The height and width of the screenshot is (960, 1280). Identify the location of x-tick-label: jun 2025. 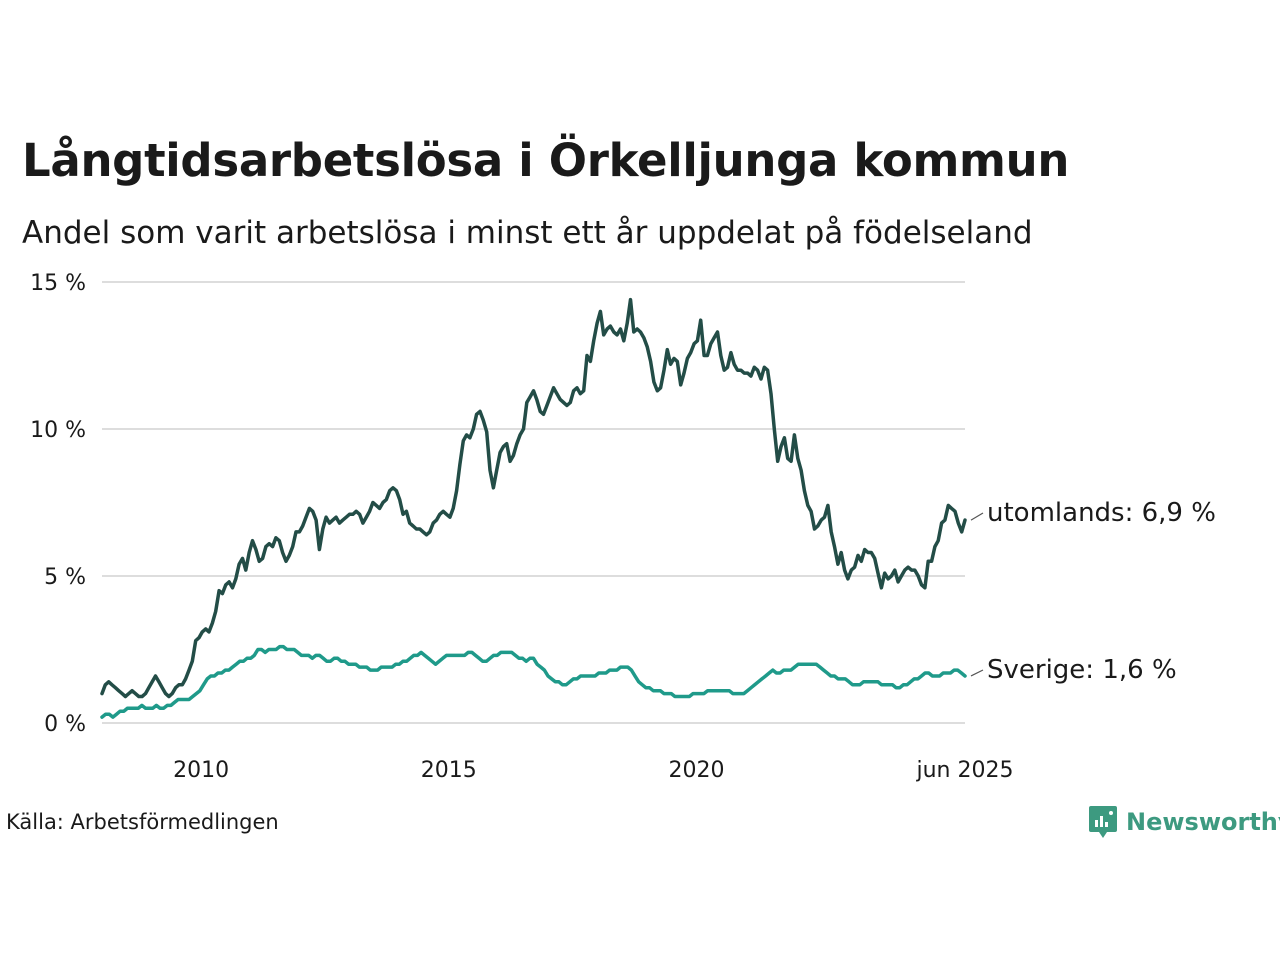
(965, 770).